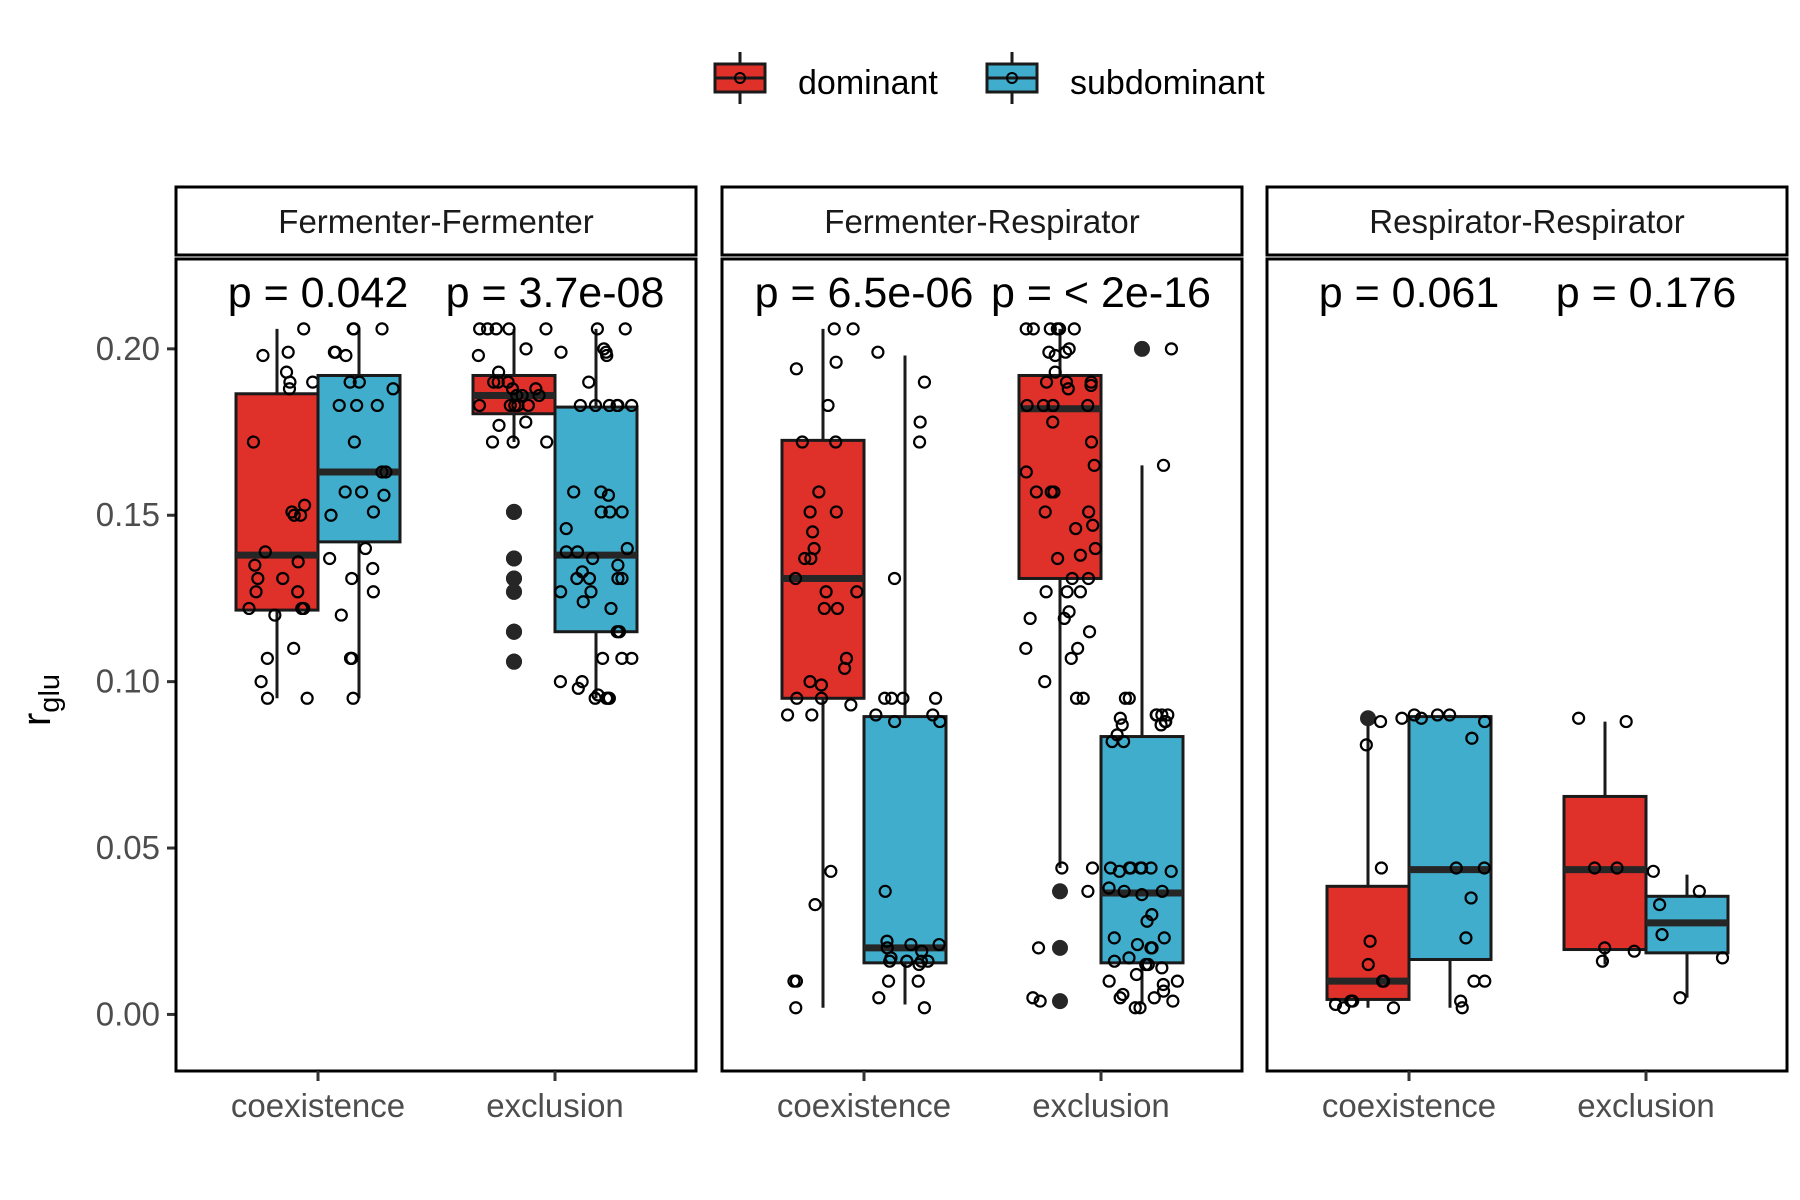 The image size is (1800, 1200). Describe the element at coordinates (359, 513) in the screenshot. I see `box-subdominant-coexistence` at that location.